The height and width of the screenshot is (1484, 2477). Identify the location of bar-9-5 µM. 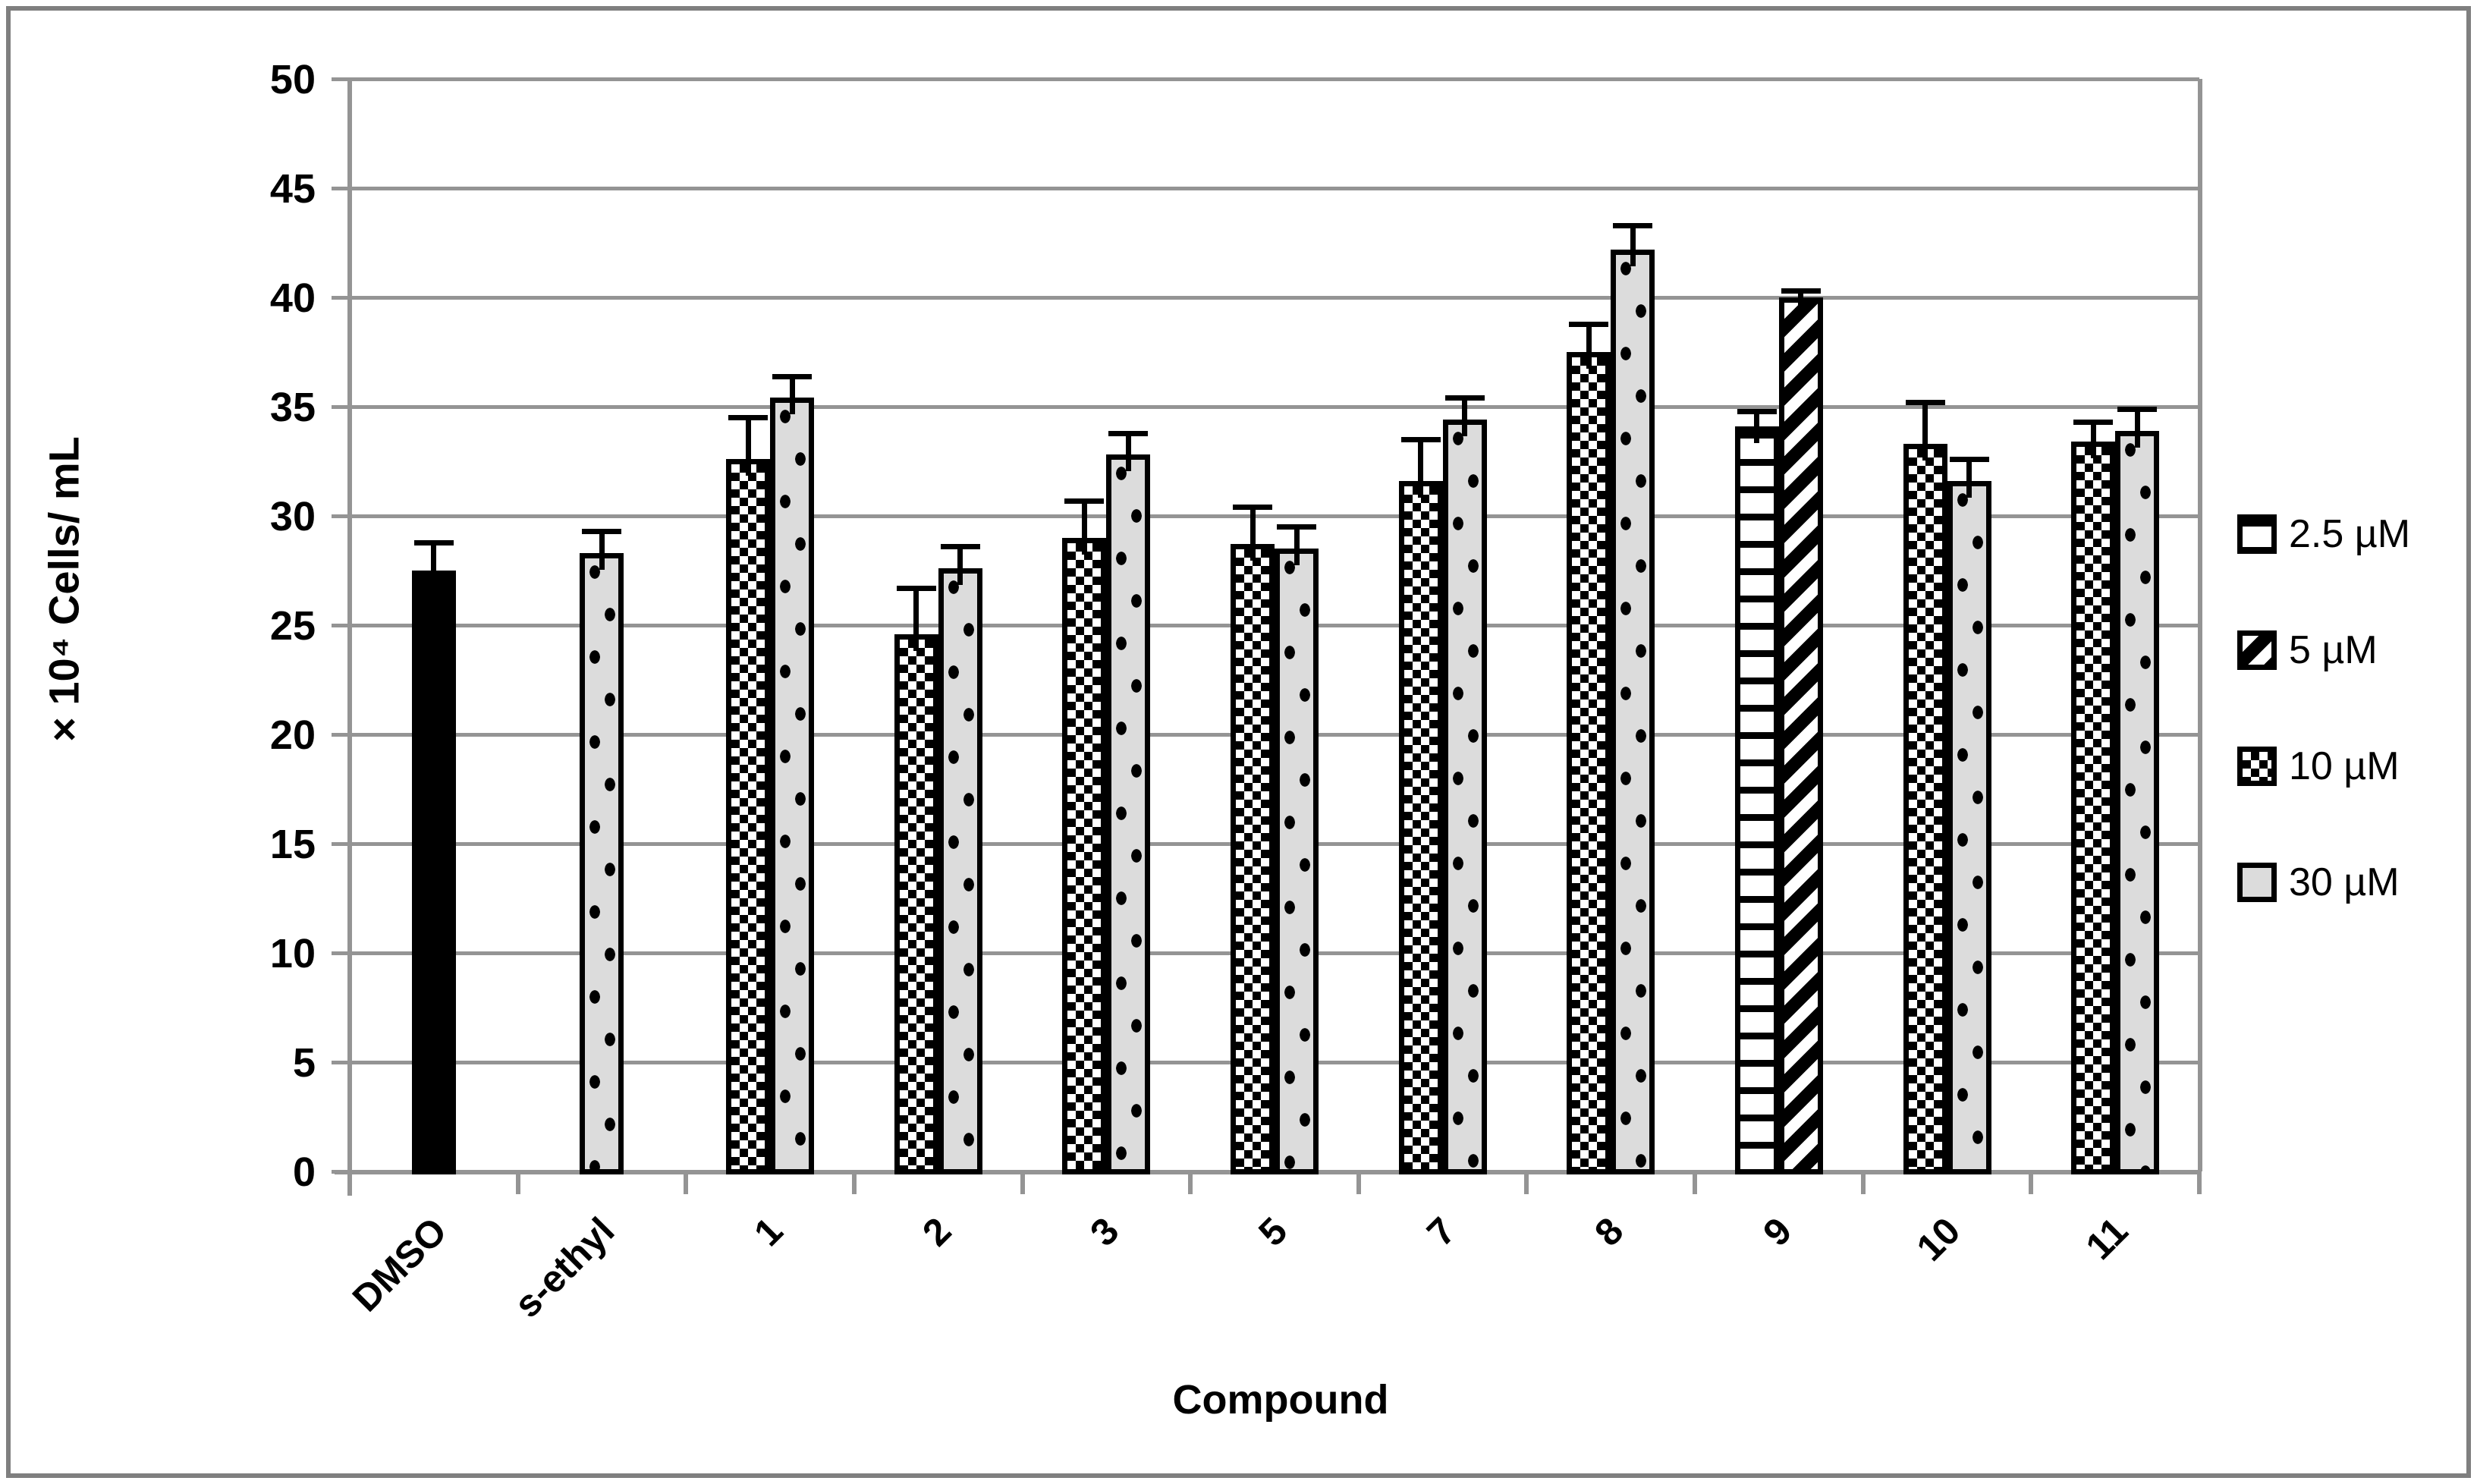
(1800, 735).